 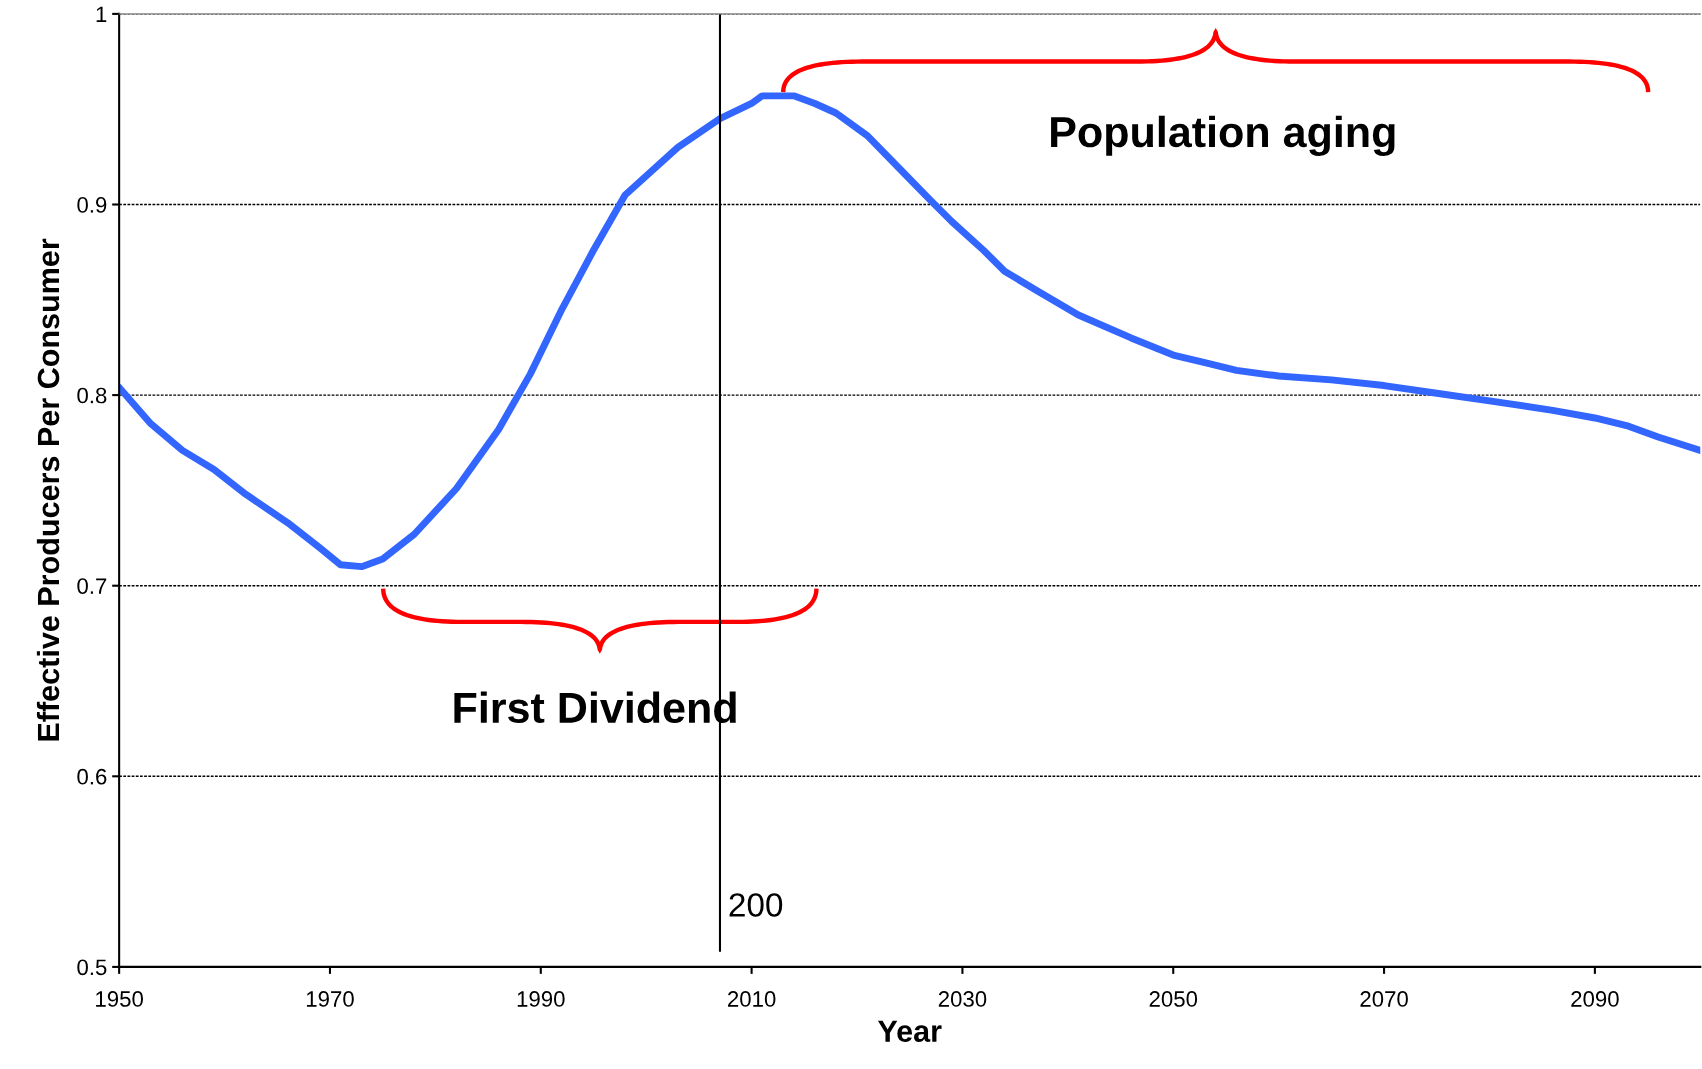 What do you see at coordinates (92, 586) in the screenshot?
I see `y-tick-label: 0.7` at bounding box center [92, 586].